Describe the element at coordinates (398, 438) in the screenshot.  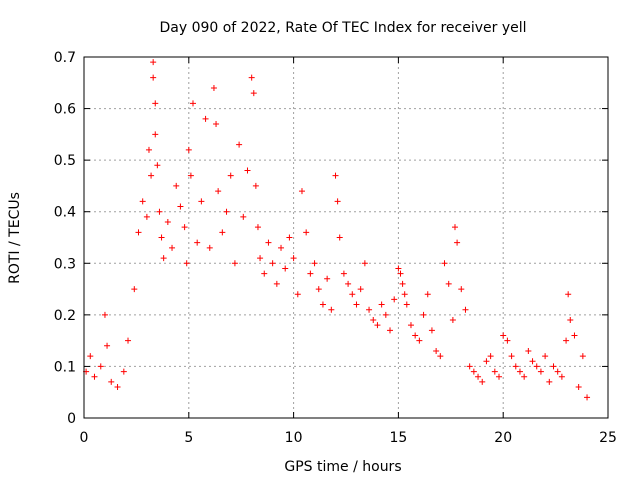
I see `x-tick-label: 15` at that location.